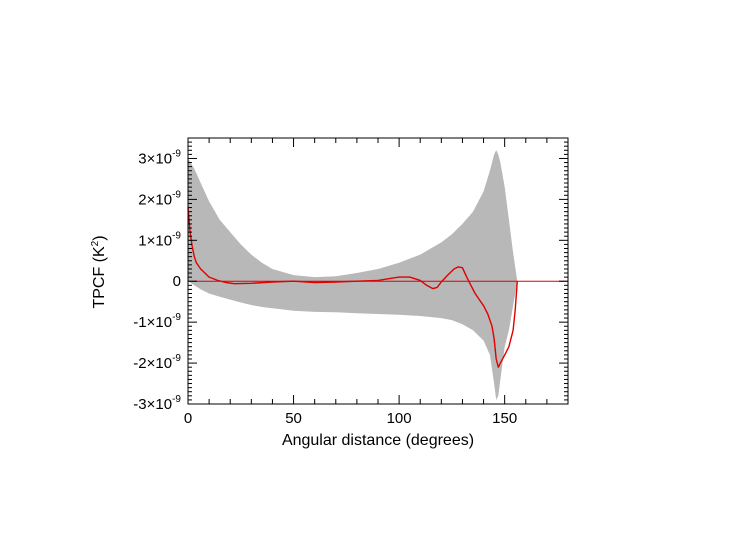  I want to click on x-axis-title: Angular distance (degrees), so click(378, 440).